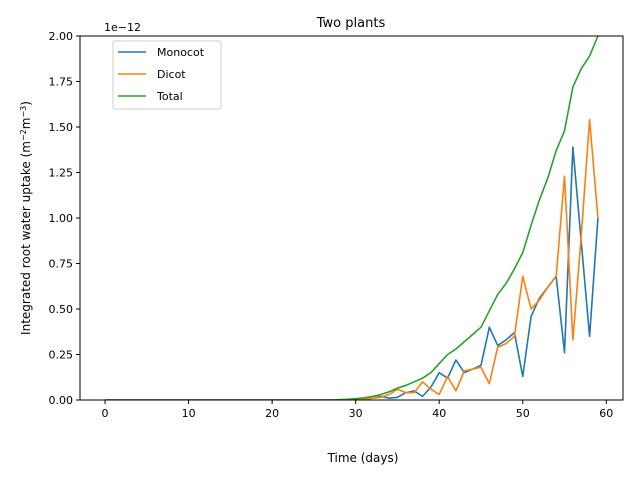 The image size is (640, 480). Describe the element at coordinates (61, 400) in the screenshot. I see `y-tick-label: 0.00` at that location.